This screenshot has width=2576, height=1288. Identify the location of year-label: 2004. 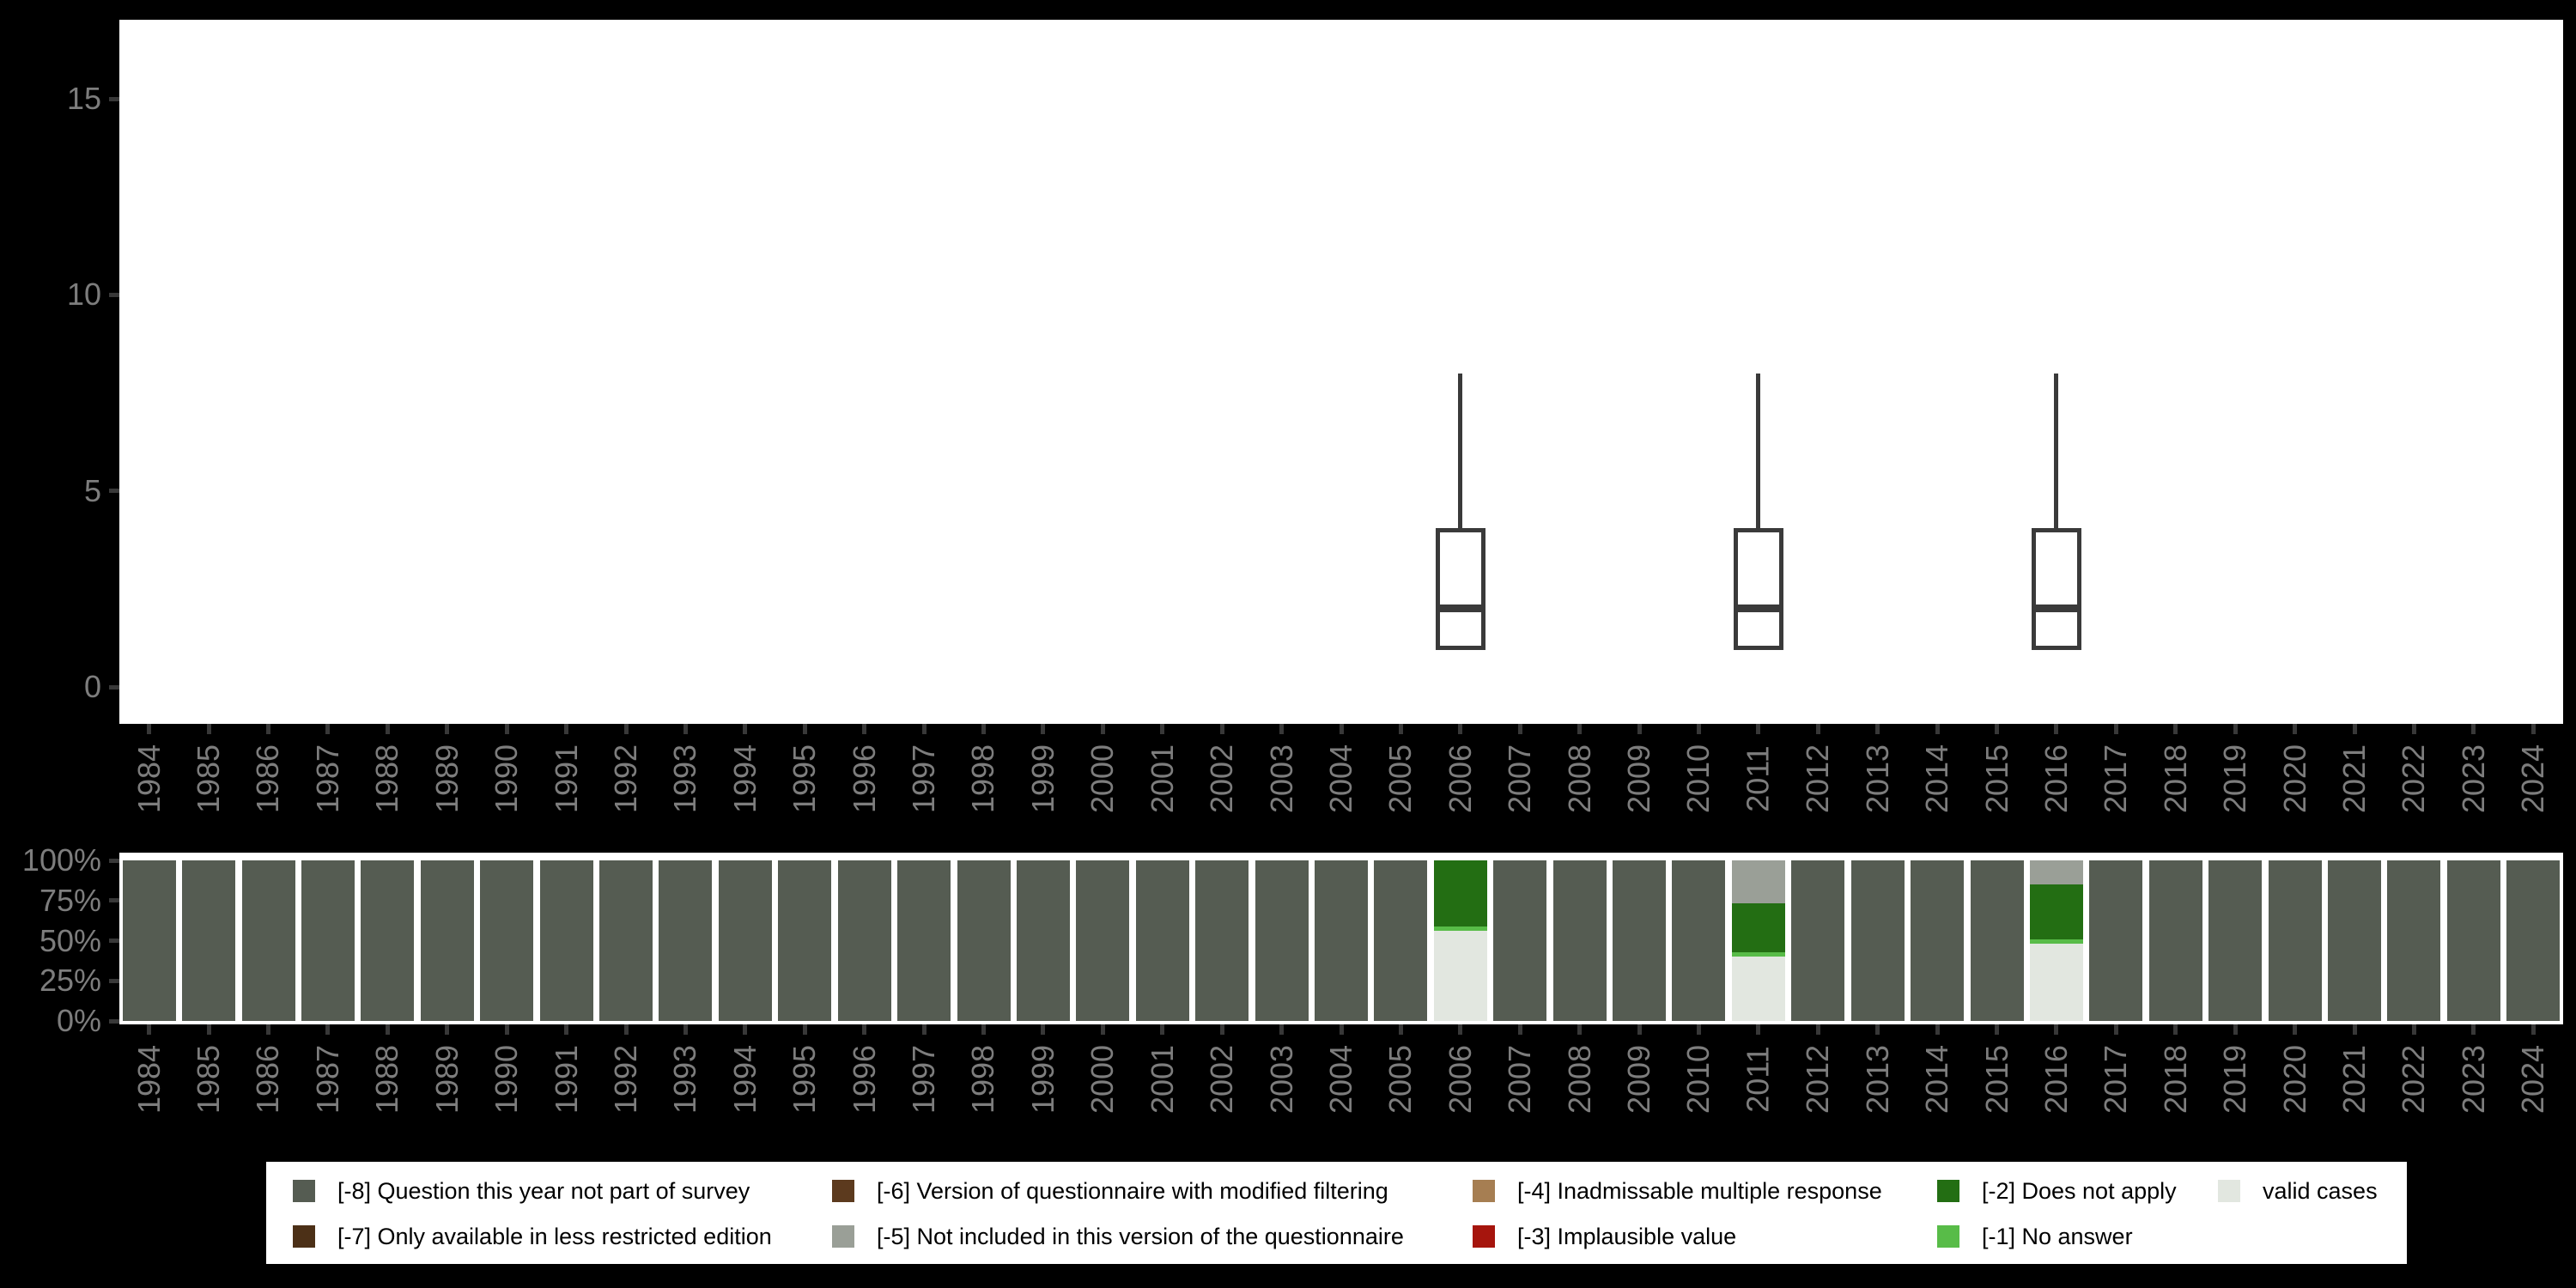
(1341, 779).